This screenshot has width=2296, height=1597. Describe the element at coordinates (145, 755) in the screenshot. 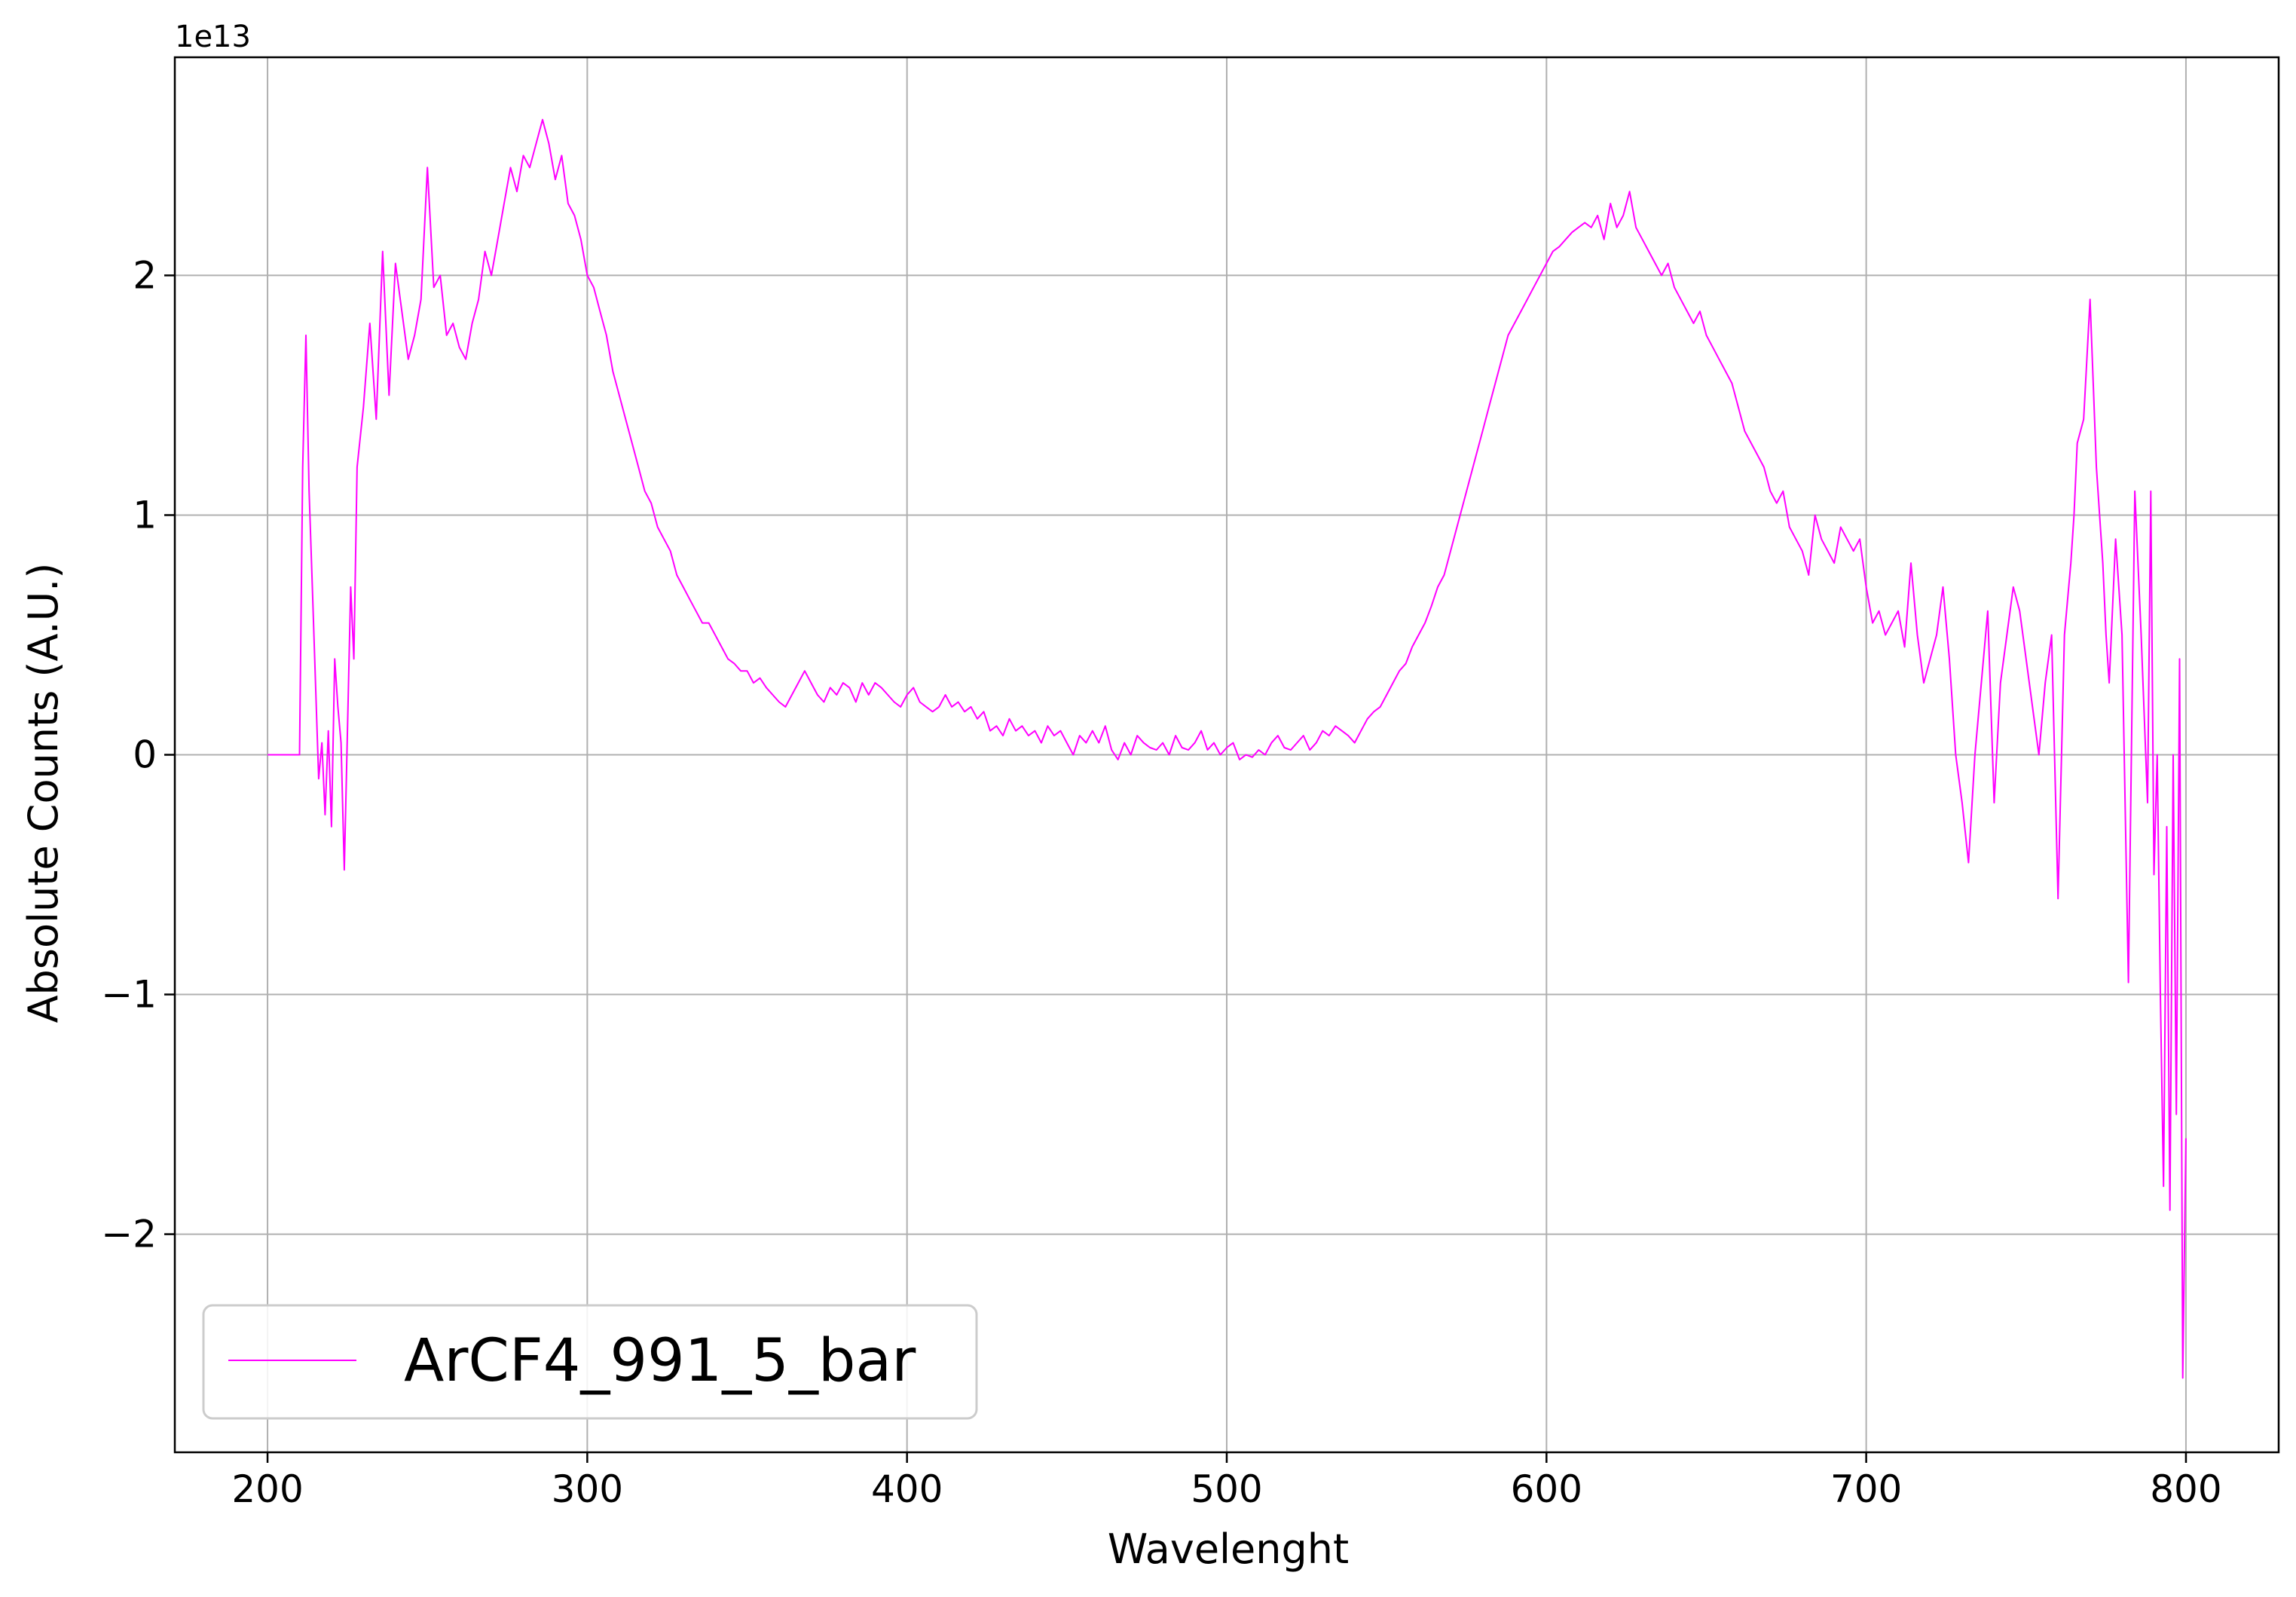

I see `y-tick-label: 0` at that location.